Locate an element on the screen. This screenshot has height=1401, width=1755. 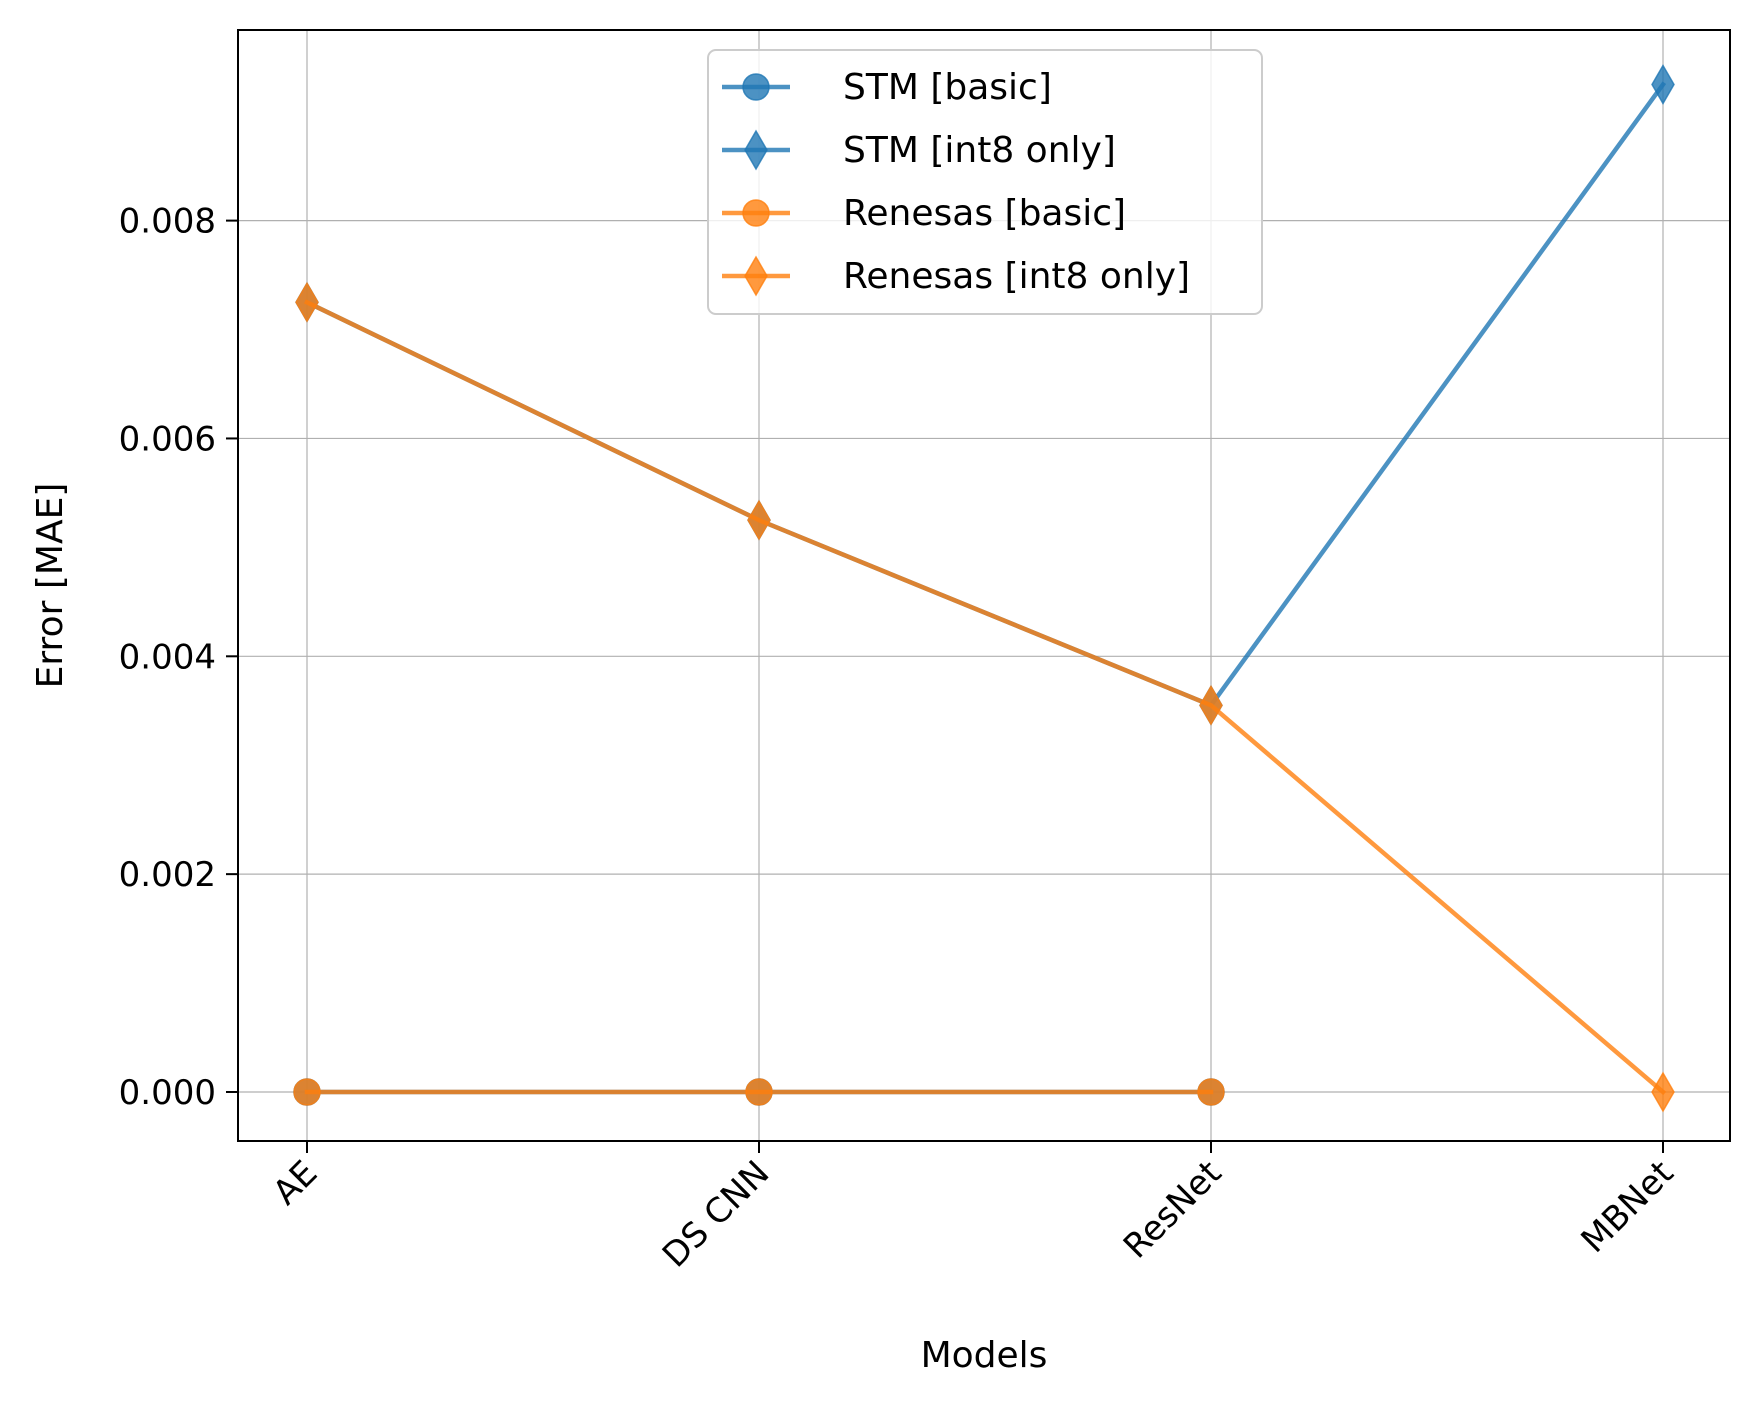
legend-item: STM [int8 only] is located at coordinates (919, 150).